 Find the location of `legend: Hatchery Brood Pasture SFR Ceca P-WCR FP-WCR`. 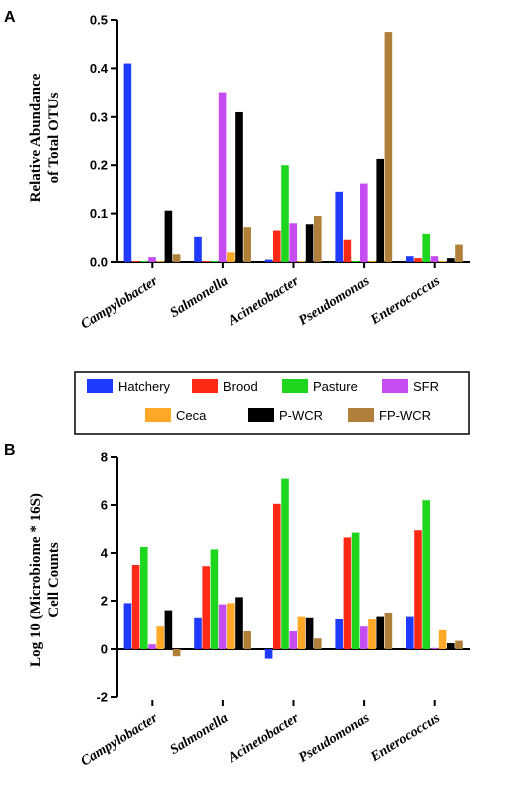

legend: Hatchery Brood Pasture SFR Ceca P-WCR FP-WCR is located at coordinates (272, 403).